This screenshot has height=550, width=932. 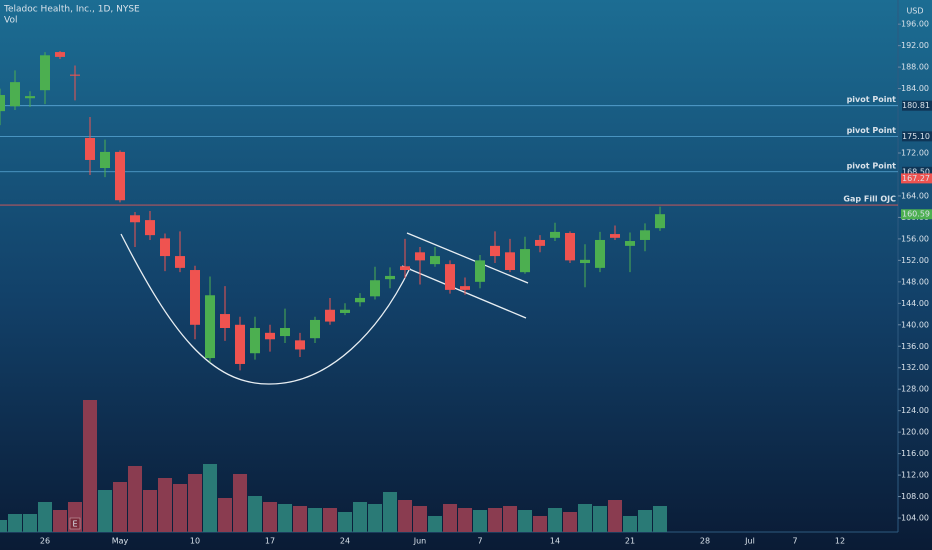 What do you see at coordinates (71, 10) in the screenshot?
I see `chart-title: Teladoc Health, Inc., 1D, NYSE` at bounding box center [71, 10].